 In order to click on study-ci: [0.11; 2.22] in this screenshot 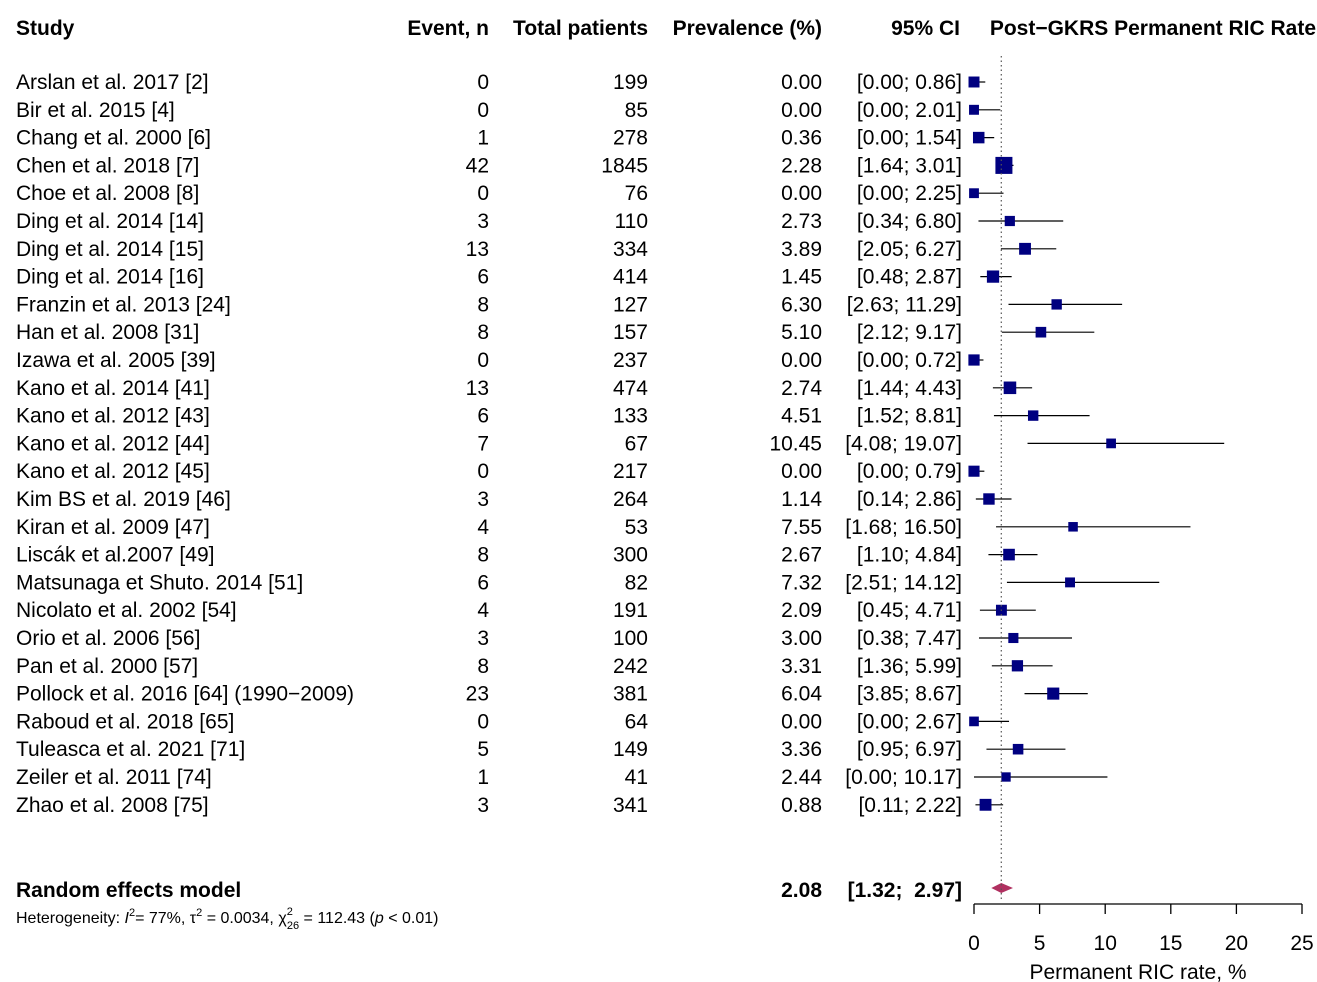, I will do `click(910, 805)`.